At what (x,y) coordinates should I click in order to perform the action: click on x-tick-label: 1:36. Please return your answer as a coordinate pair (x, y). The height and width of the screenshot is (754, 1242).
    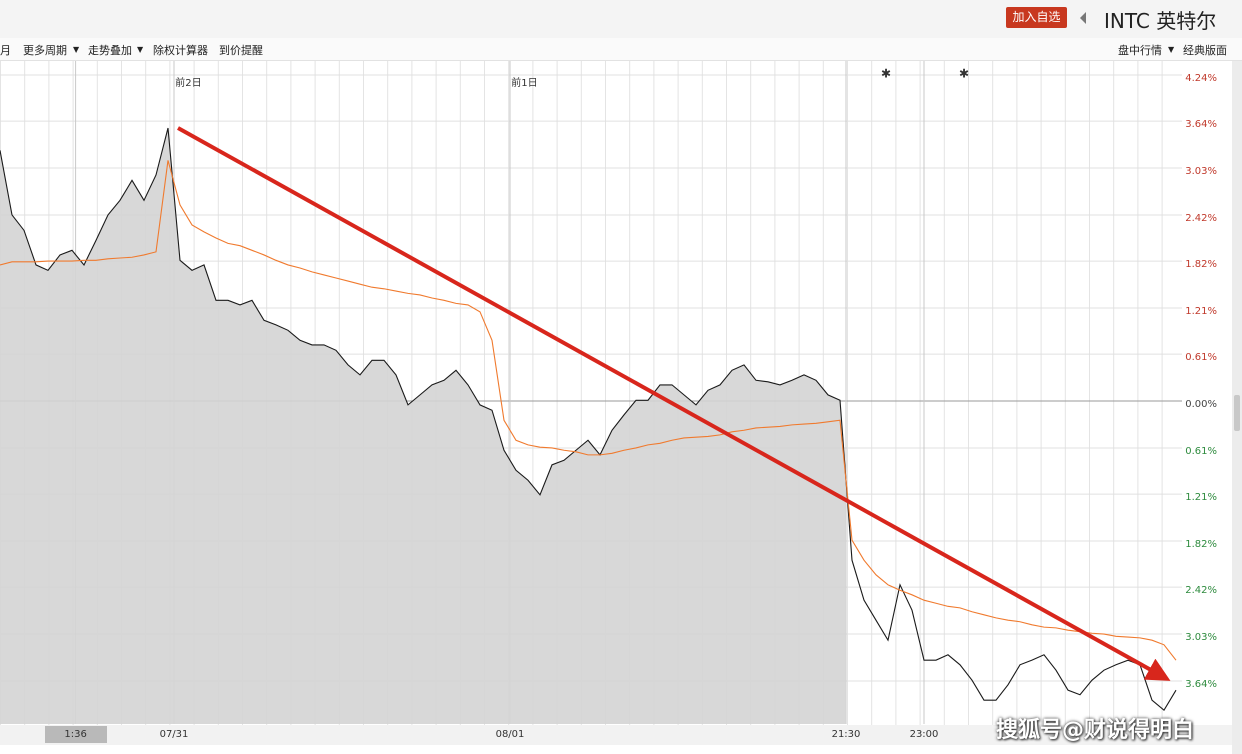
    Looking at the image, I should click on (75, 734).